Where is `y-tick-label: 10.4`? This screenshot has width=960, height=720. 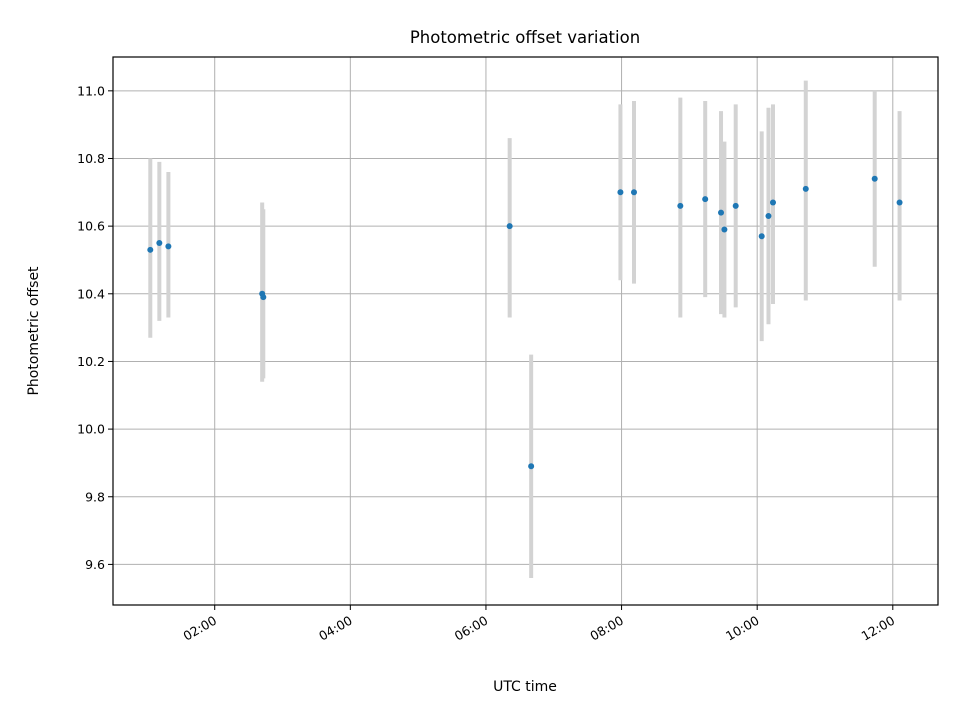 y-tick-label: 10.4 is located at coordinates (91, 293).